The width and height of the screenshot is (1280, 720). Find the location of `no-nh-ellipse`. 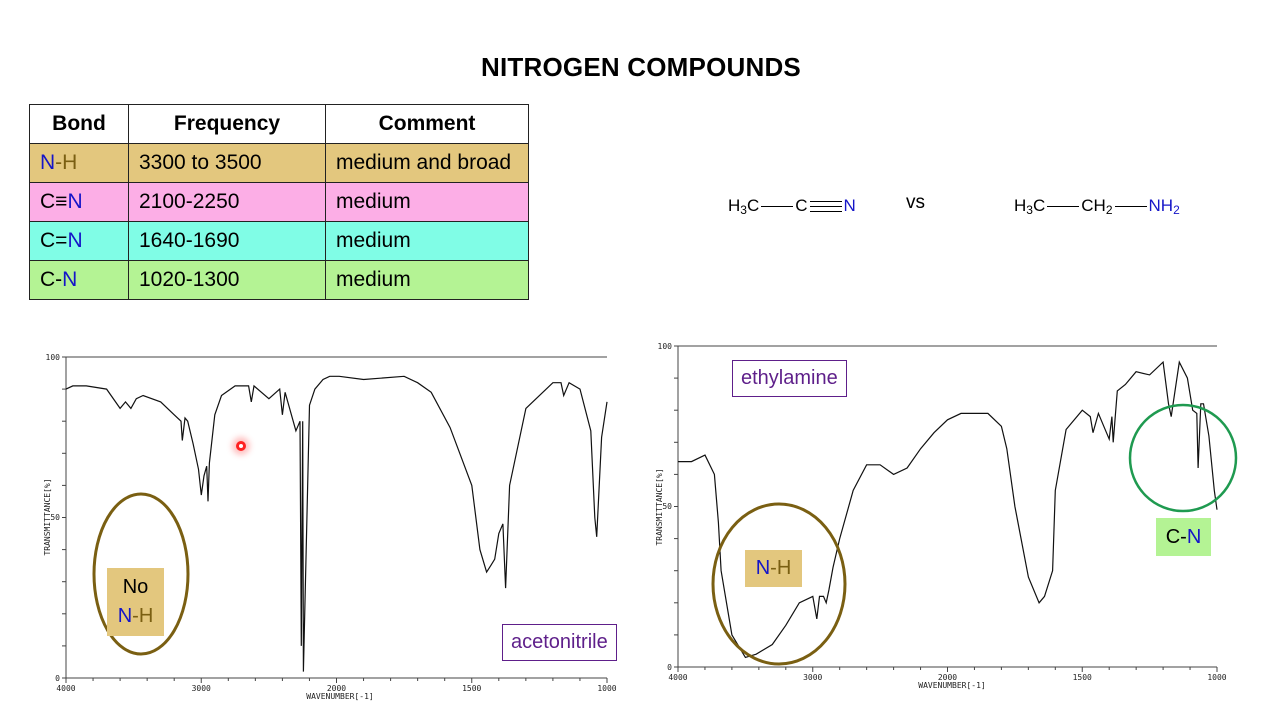

no-nh-ellipse is located at coordinates (141, 574).